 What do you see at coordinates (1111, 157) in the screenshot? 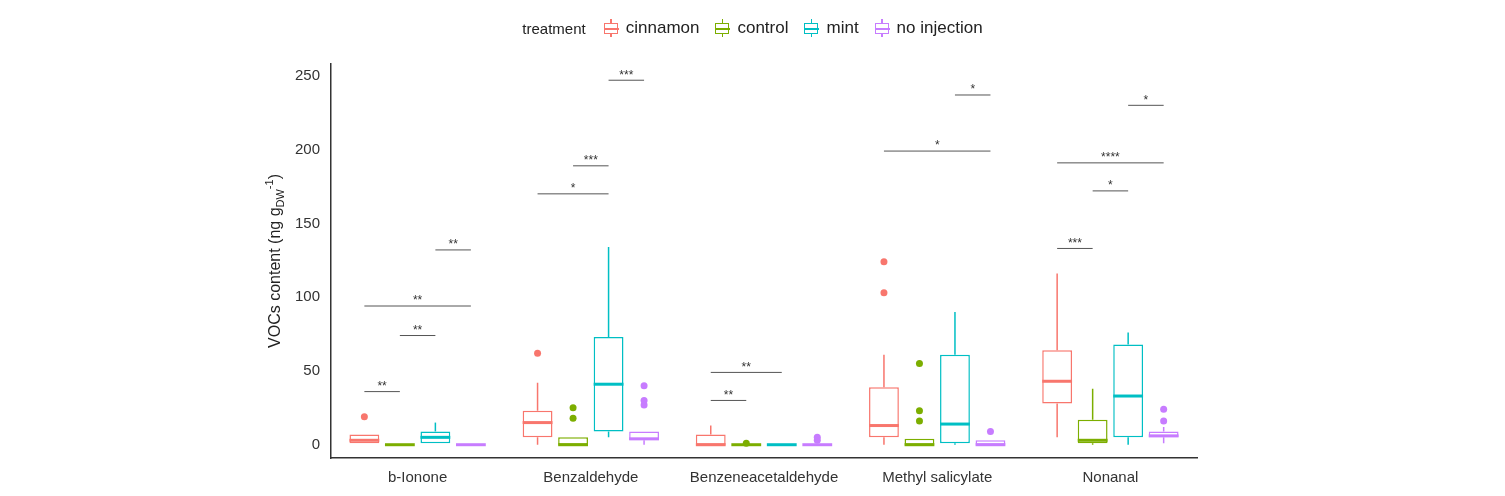
I see `annotation: ****` at bounding box center [1111, 157].